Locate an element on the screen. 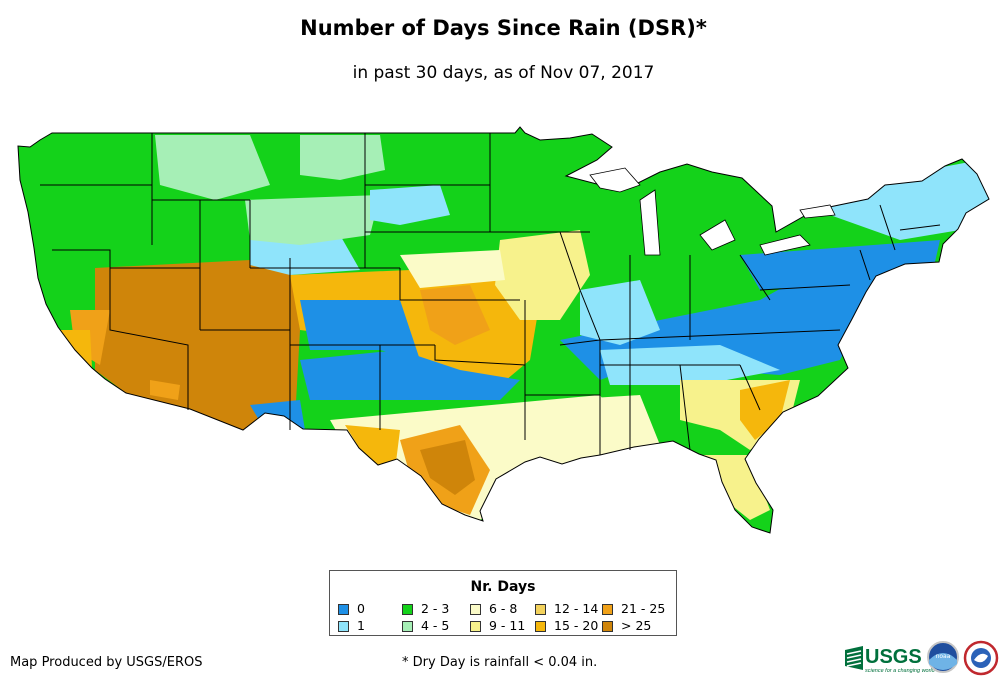 This screenshot has height=691, width=1007. legend-label: 21 - 25 is located at coordinates (643, 608).